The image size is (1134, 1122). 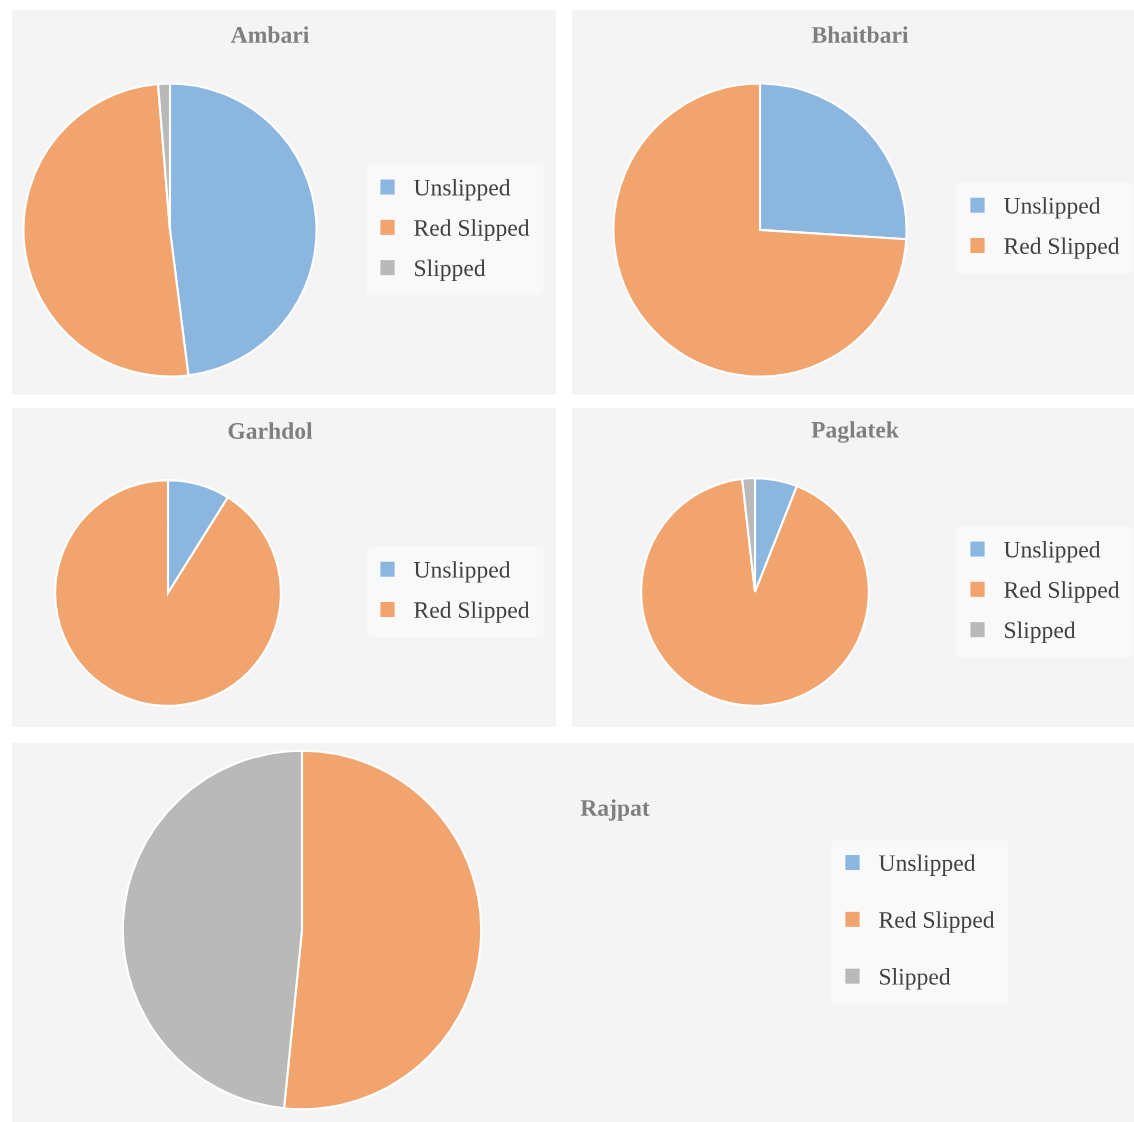 What do you see at coordinates (269, 34) in the screenshot?
I see `chart-title: Ambari` at bounding box center [269, 34].